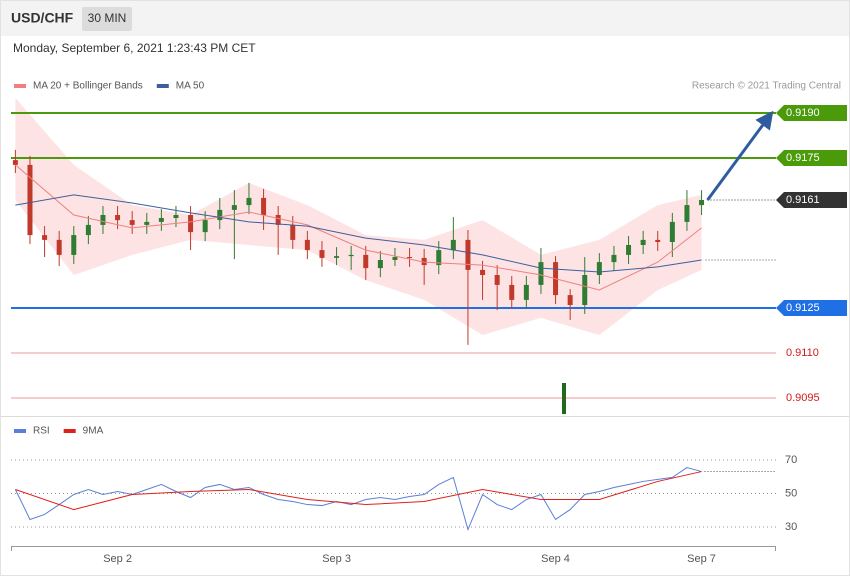  What do you see at coordinates (564, 398) in the screenshot?
I see `signal-marker` at bounding box center [564, 398].